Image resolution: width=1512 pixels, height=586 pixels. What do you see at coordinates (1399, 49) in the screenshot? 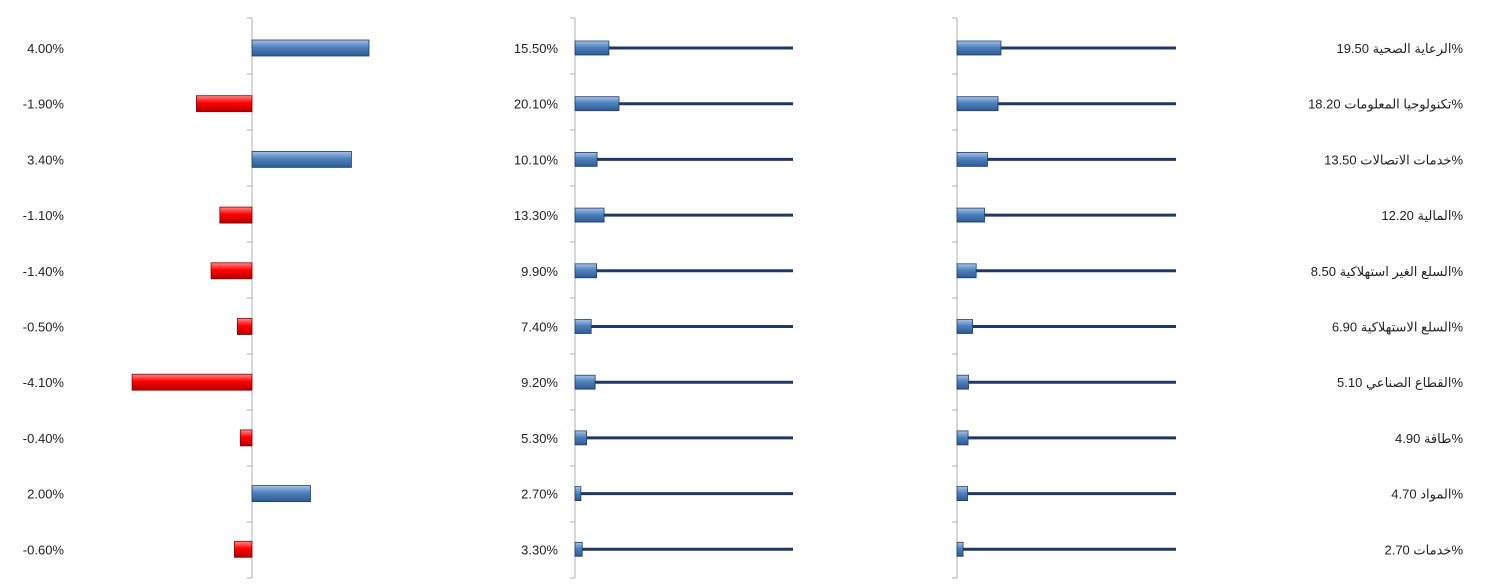
I see `sector-label: الرعاية الصحية 19.50%` at bounding box center [1399, 49].